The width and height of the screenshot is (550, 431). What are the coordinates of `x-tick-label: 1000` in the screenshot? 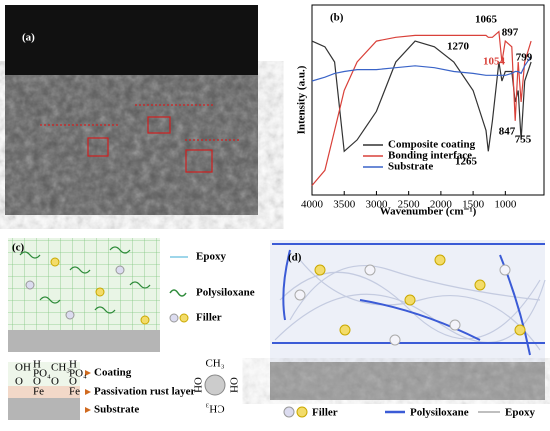 It's located at (505, 205).